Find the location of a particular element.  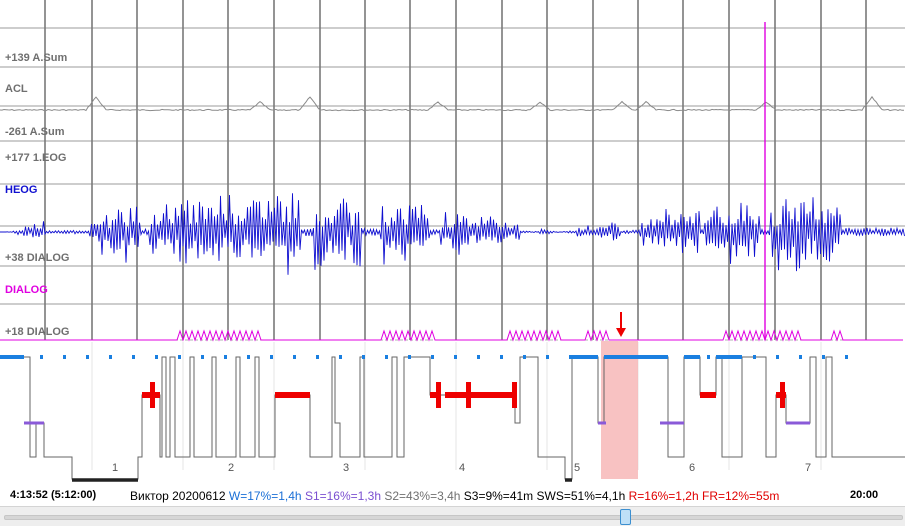

acl-channel-label: ACL is located at coordinates (16, 89).